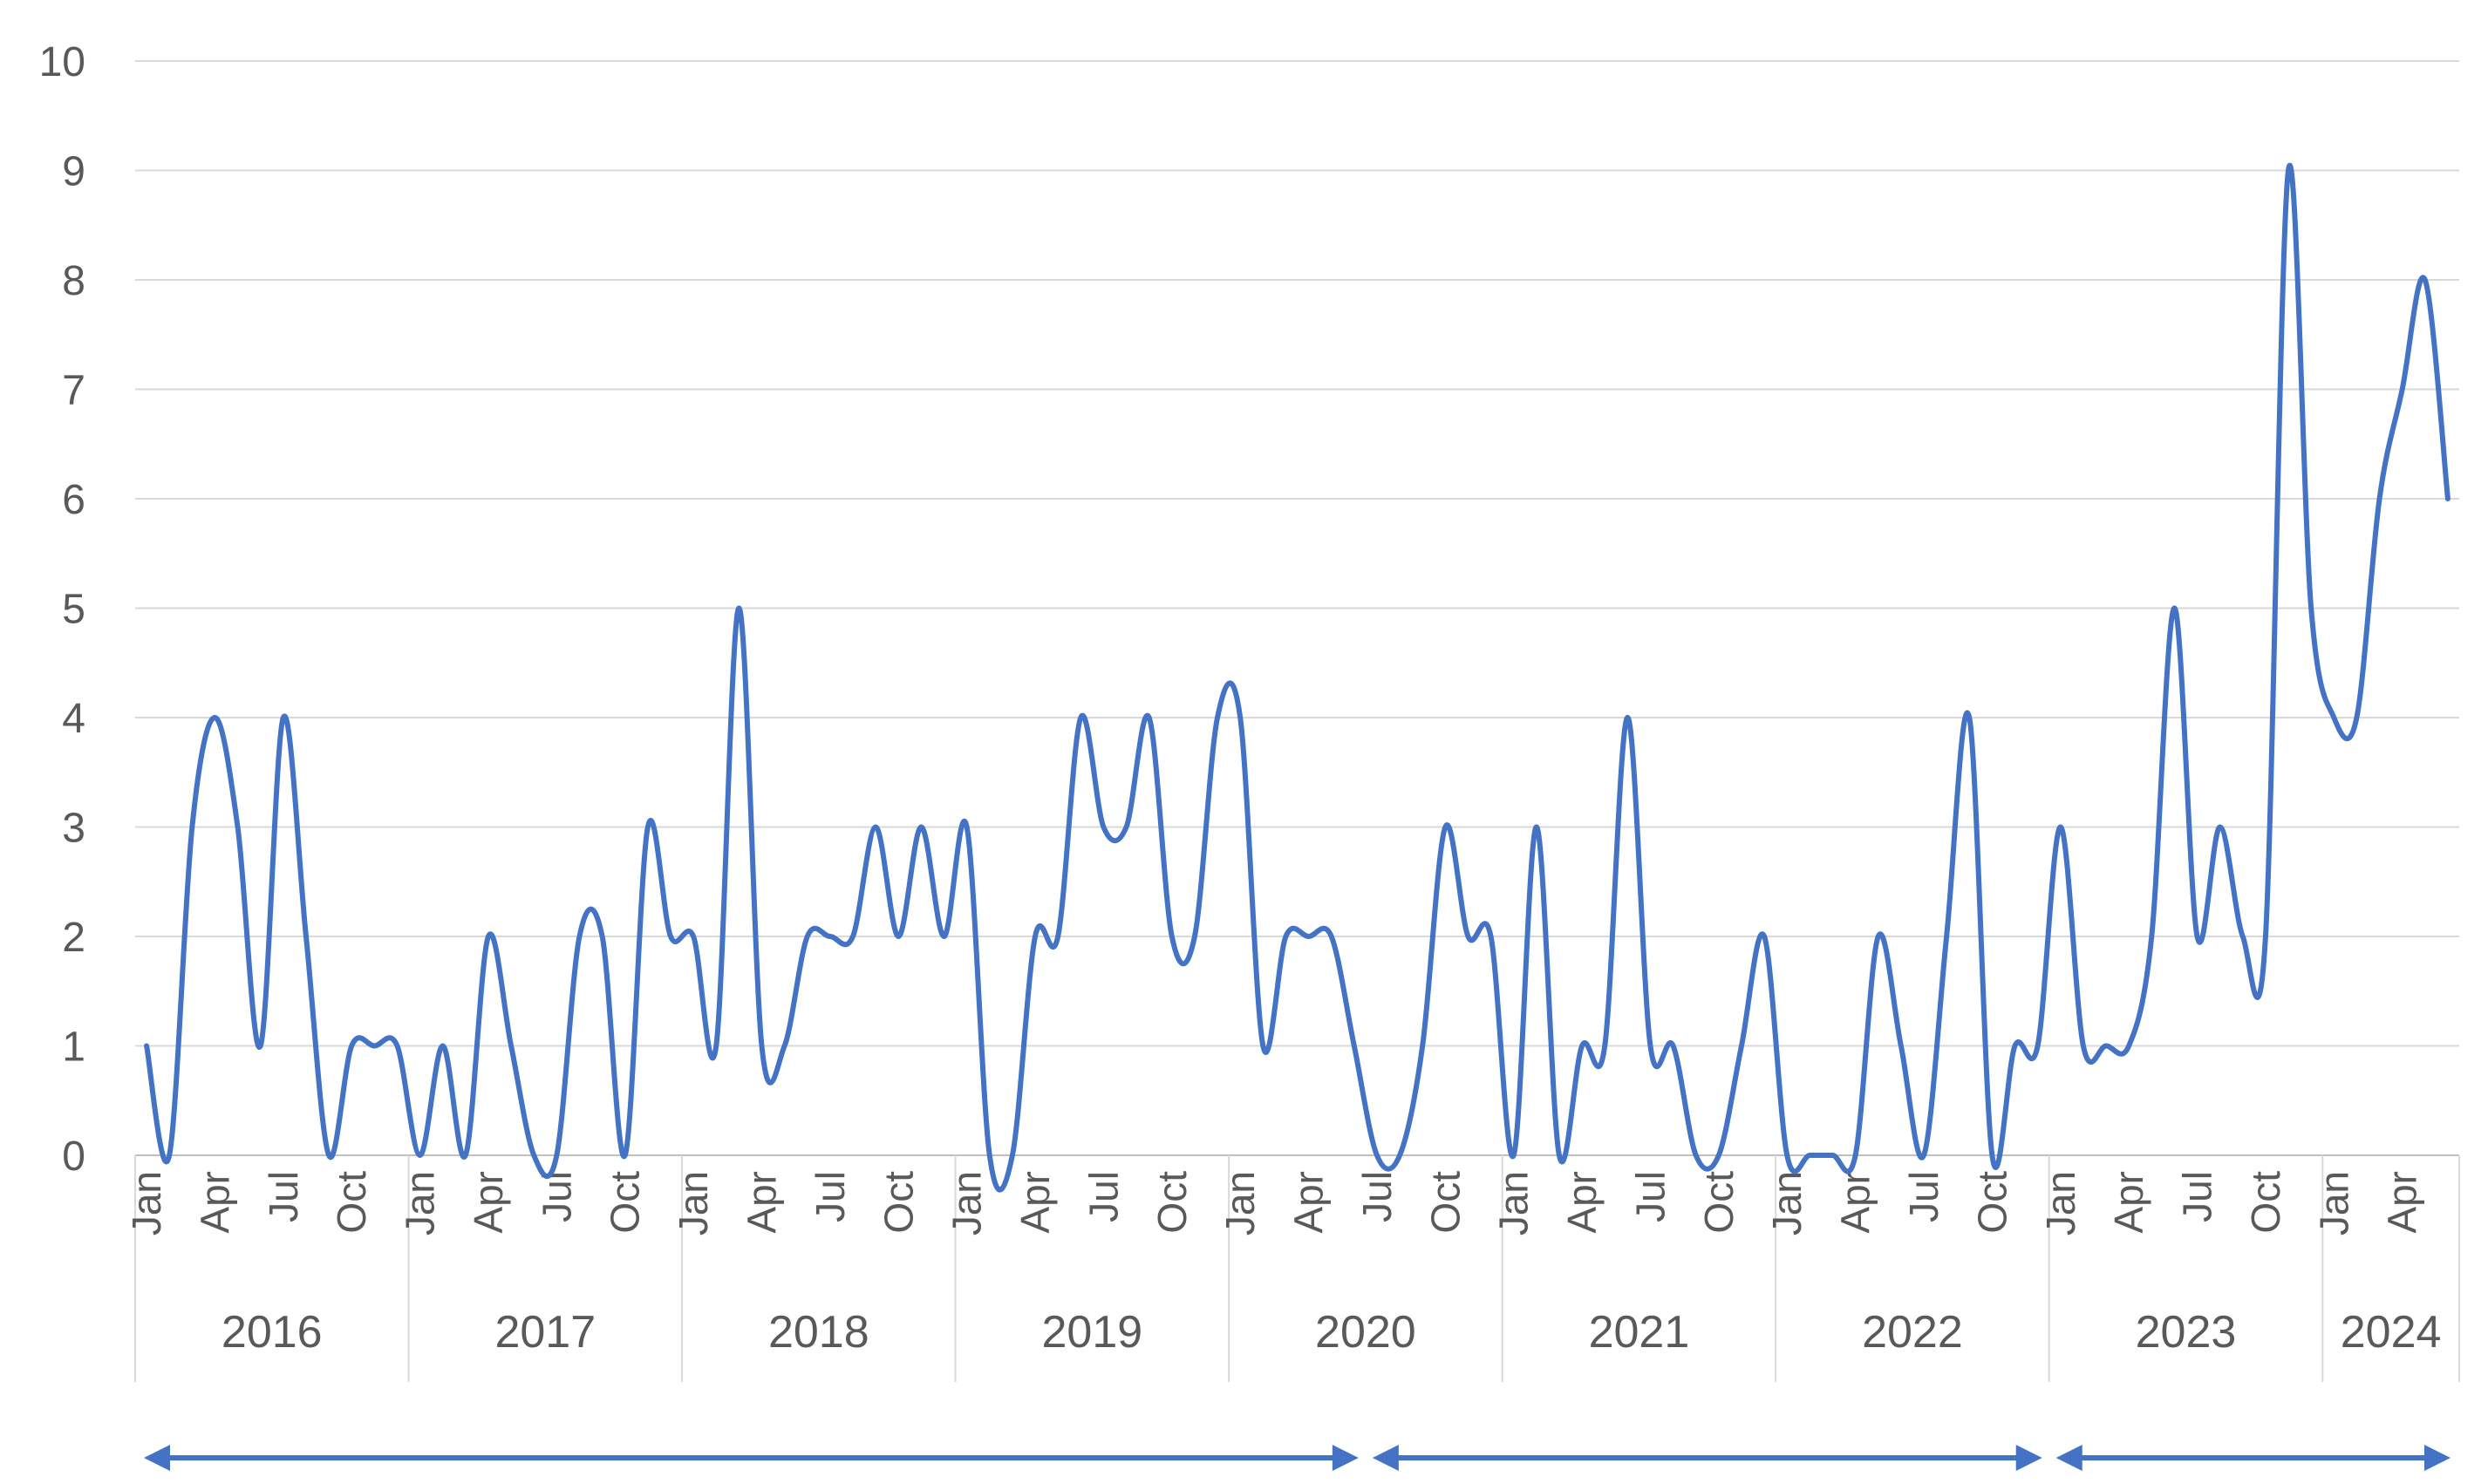  I want to click on y-tick-label: 3, so click(73, 829).